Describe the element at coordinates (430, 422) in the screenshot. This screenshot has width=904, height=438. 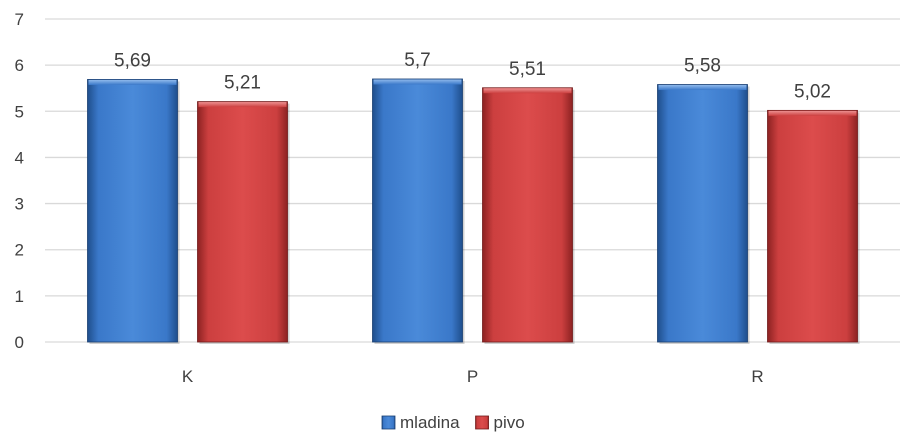
I see `legend-label: mladina` at that location.